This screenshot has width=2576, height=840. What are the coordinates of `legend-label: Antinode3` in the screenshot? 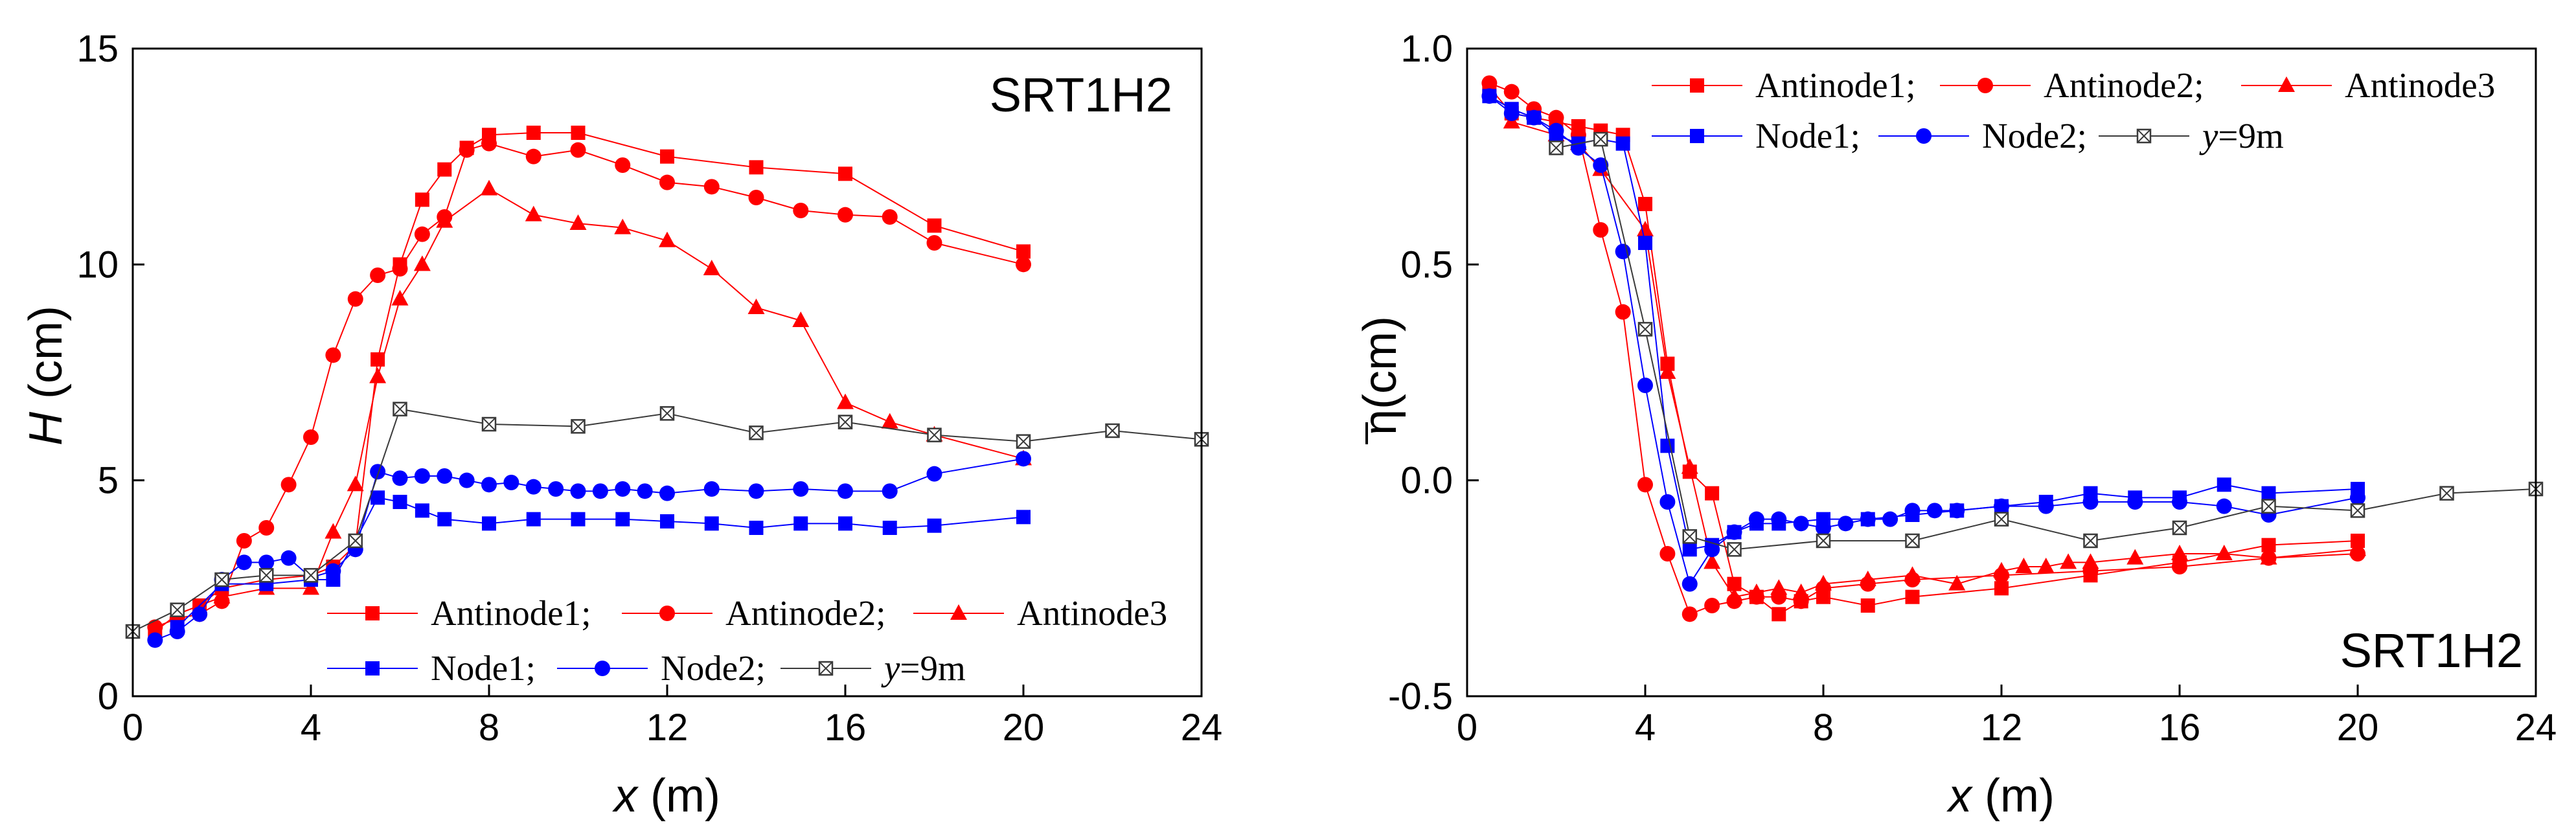 It's located at (1092, 613).